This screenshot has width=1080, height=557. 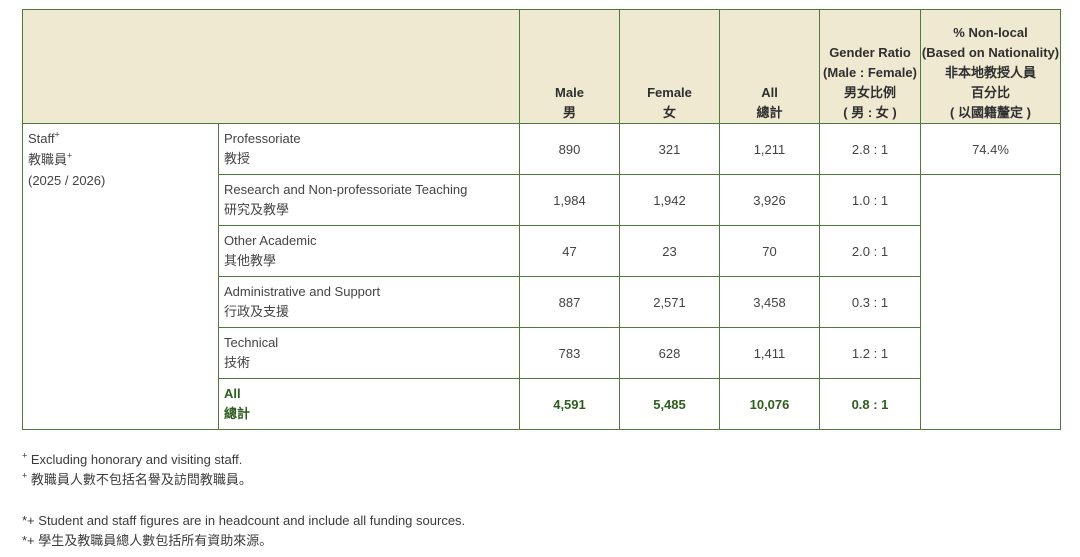 What do you see at coordinates (28, 540) in the screenshot?
I see `footnote-2-zh-sup: *+` at bounding box center [28, 540].